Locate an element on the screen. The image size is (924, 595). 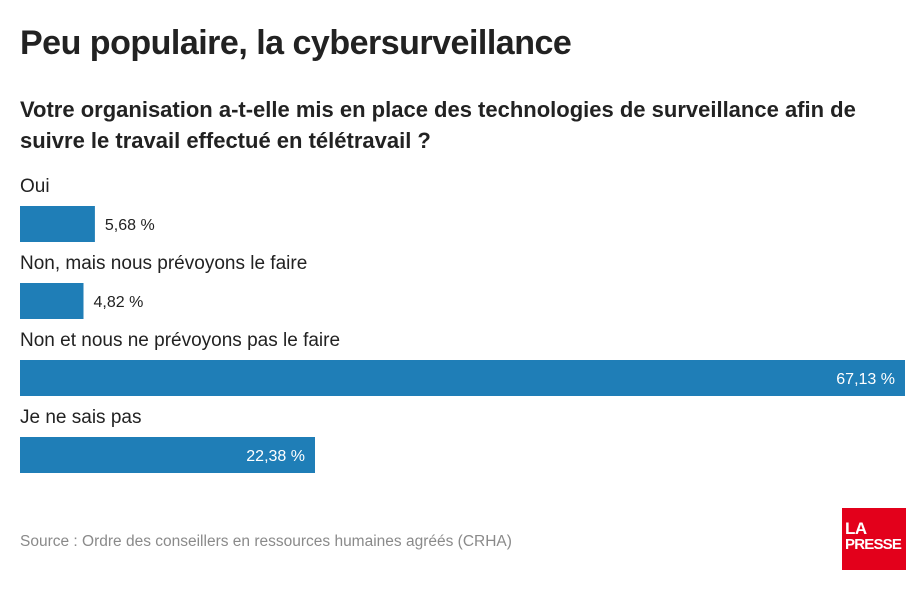
category-label: Non, mais nous prévoyons le faire is located at coordinates (163, 263).